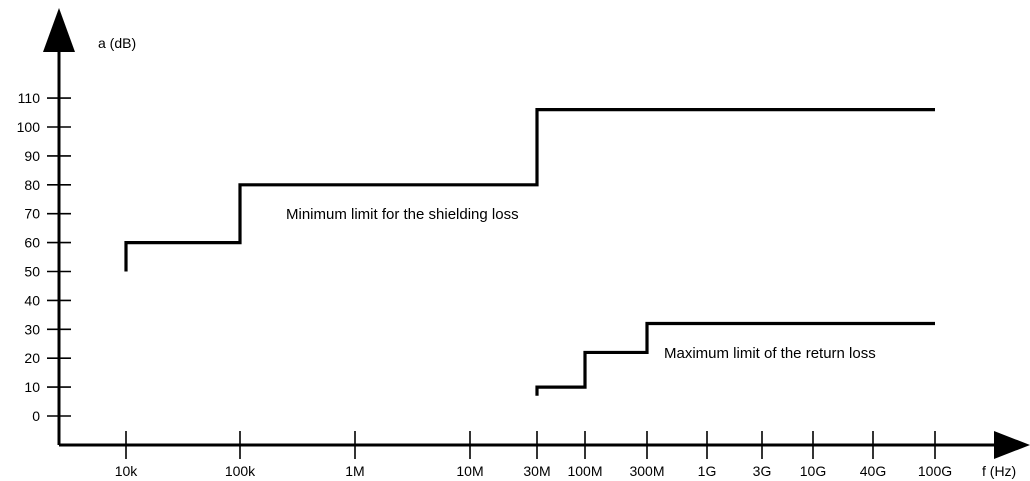 The width and height of the screenshot is (1030, 481). I want to click on y-tick-label-20: 20, so click(32, 358).